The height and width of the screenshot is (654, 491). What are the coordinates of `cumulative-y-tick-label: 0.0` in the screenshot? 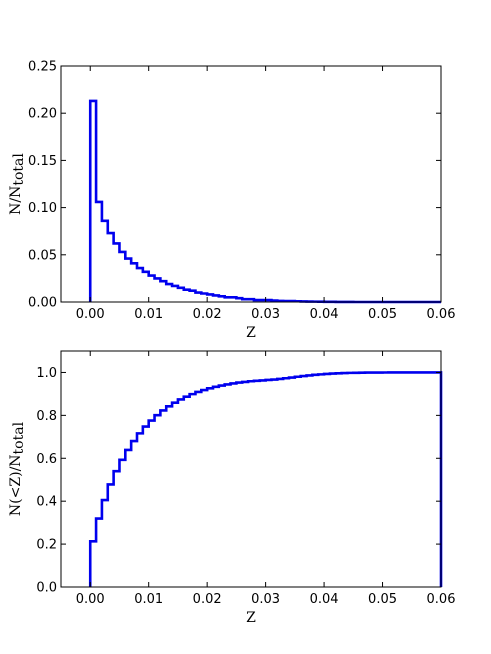 It's located at (46, 588).